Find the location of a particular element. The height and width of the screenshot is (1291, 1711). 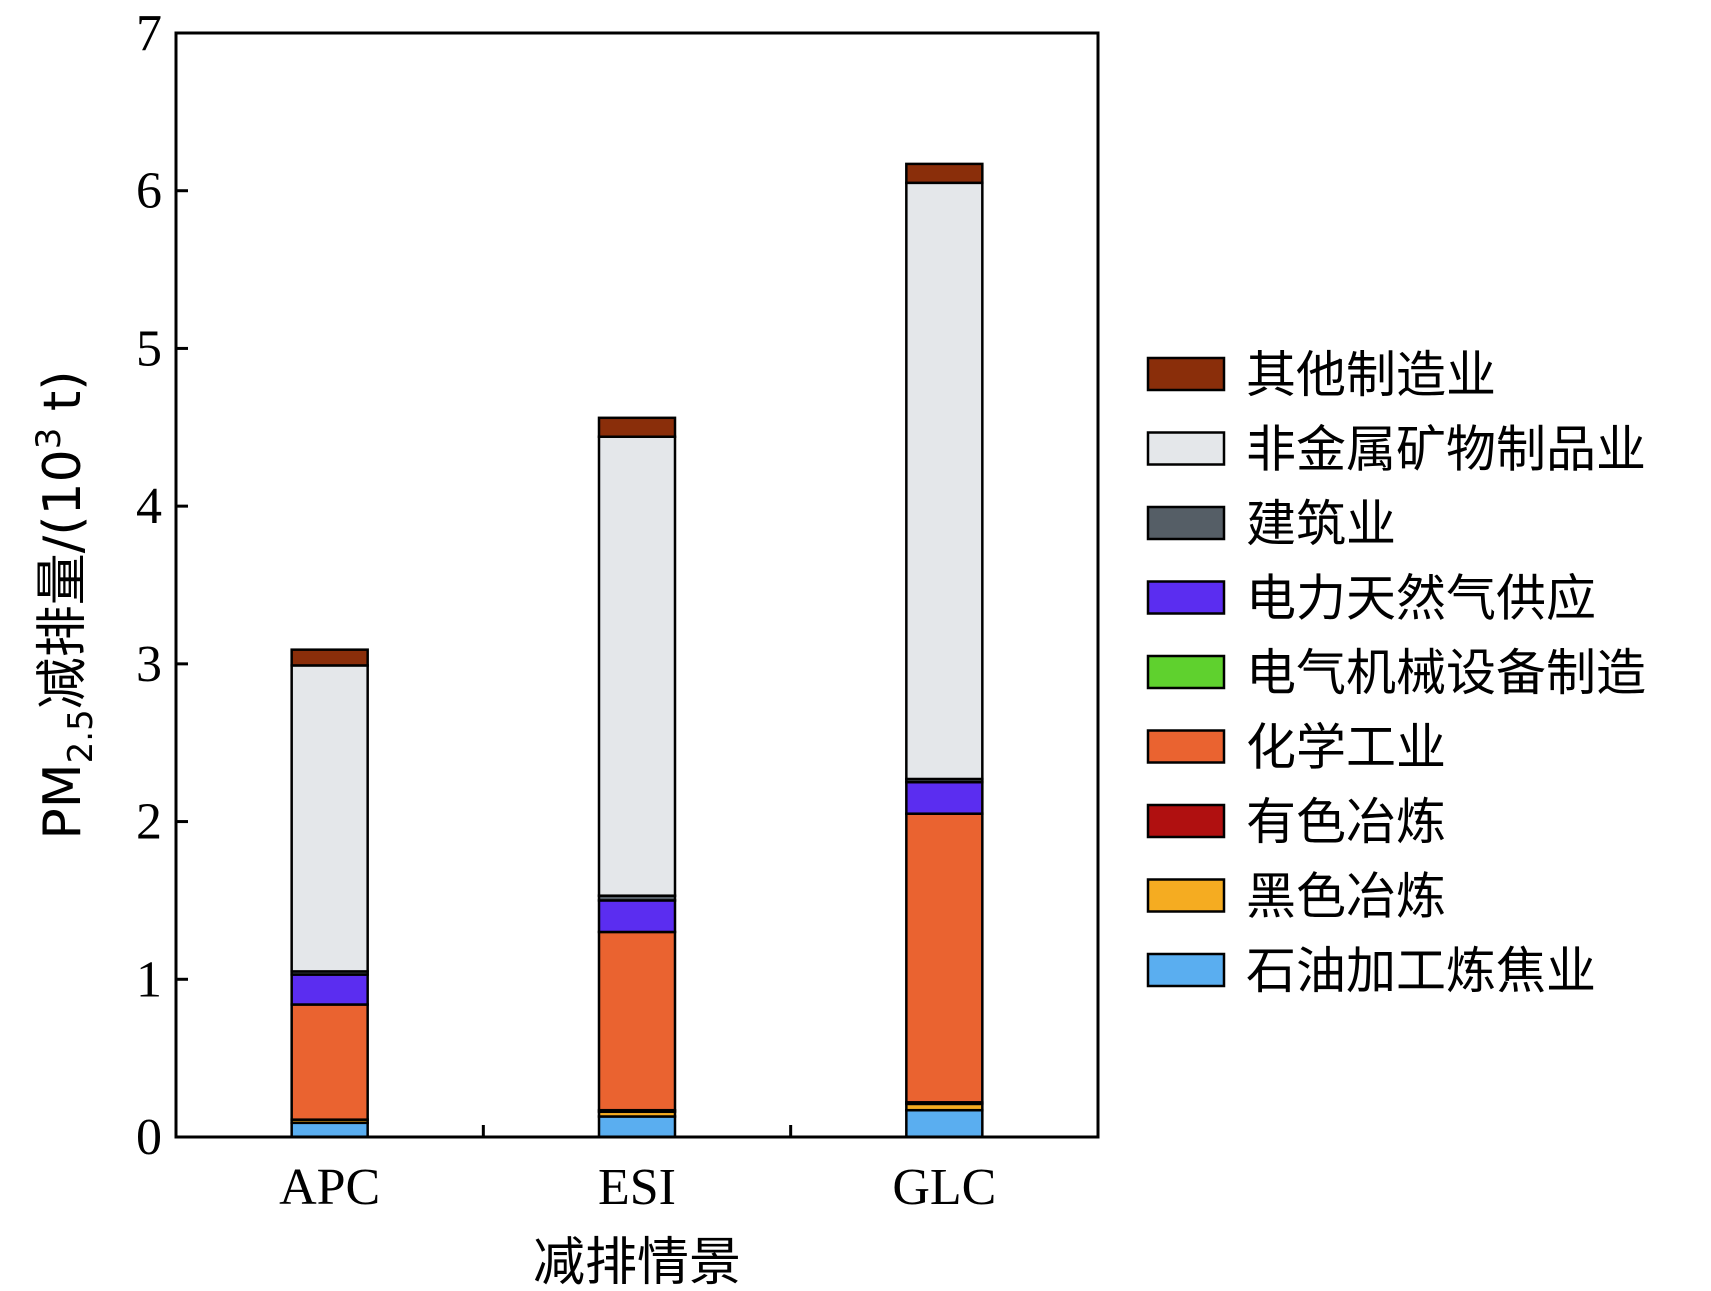

legend-item: 石油加工炼焦业 is located at coordinates (1371, 971).